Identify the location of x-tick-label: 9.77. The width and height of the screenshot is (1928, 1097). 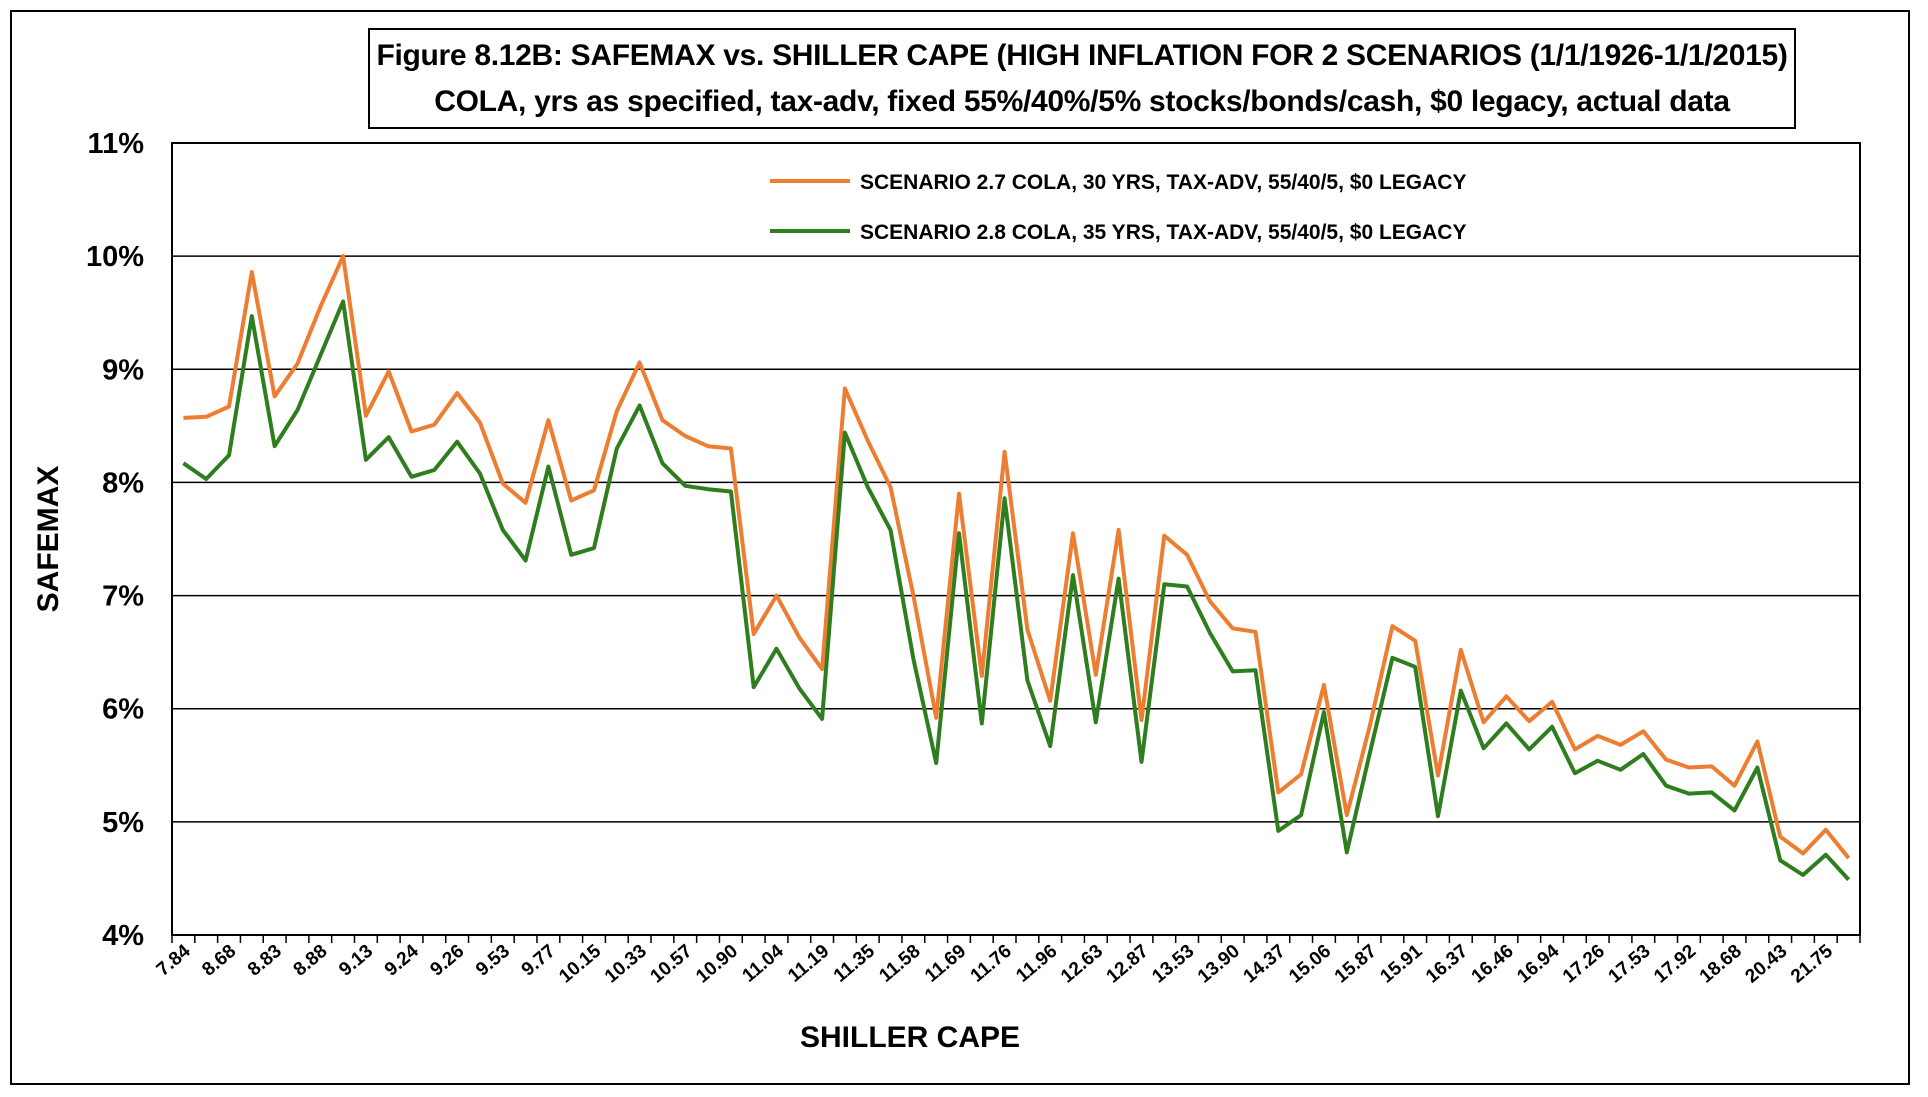
(539, 961).